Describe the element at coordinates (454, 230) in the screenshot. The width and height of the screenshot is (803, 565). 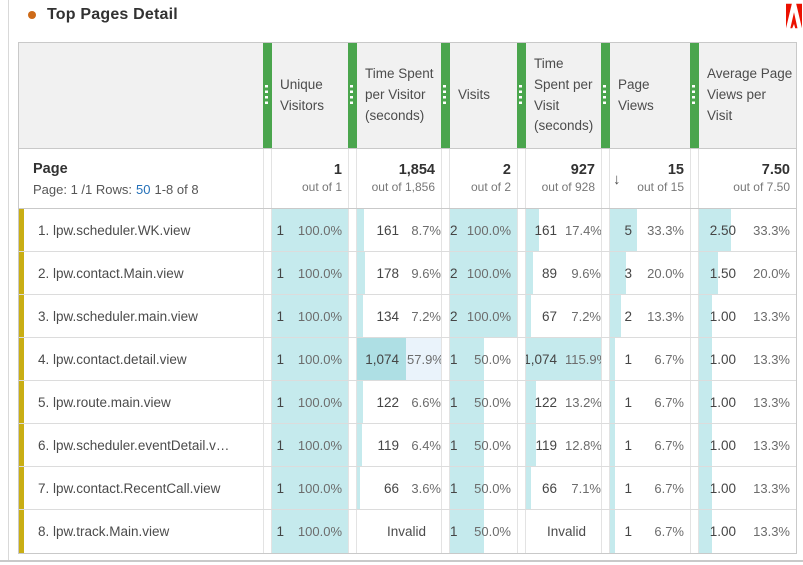
I see `metric-value: 2` at that location.